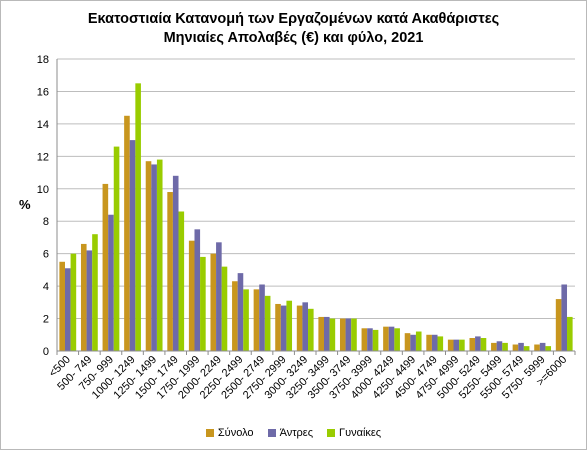 The height and width of the screenshot is (450, 587). I want to click on y-tick-label: 14, so click(43, 125).